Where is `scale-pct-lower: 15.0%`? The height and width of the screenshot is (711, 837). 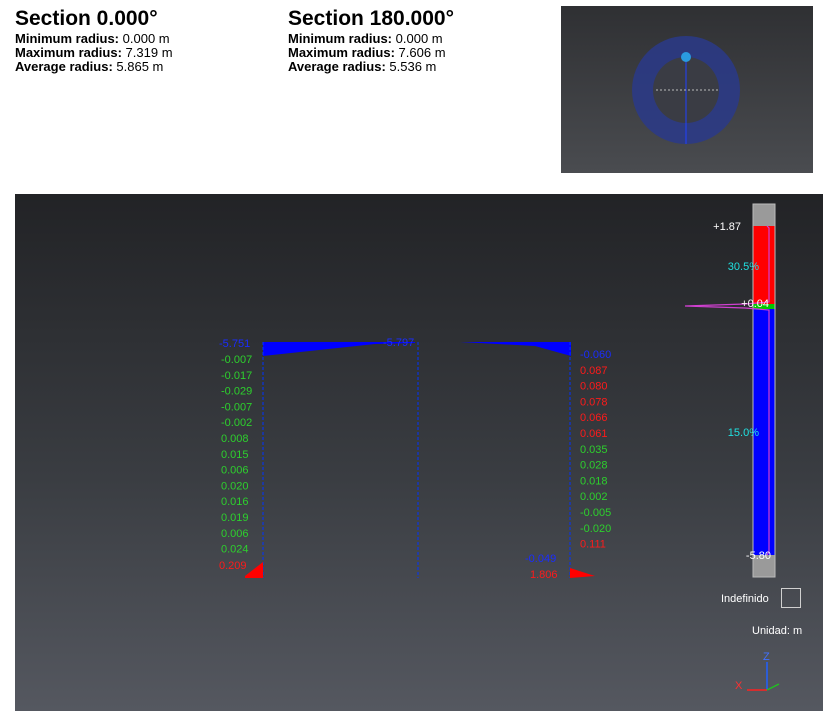
scale-pct-lower: 15.0% is located at coordinates (743, 433).